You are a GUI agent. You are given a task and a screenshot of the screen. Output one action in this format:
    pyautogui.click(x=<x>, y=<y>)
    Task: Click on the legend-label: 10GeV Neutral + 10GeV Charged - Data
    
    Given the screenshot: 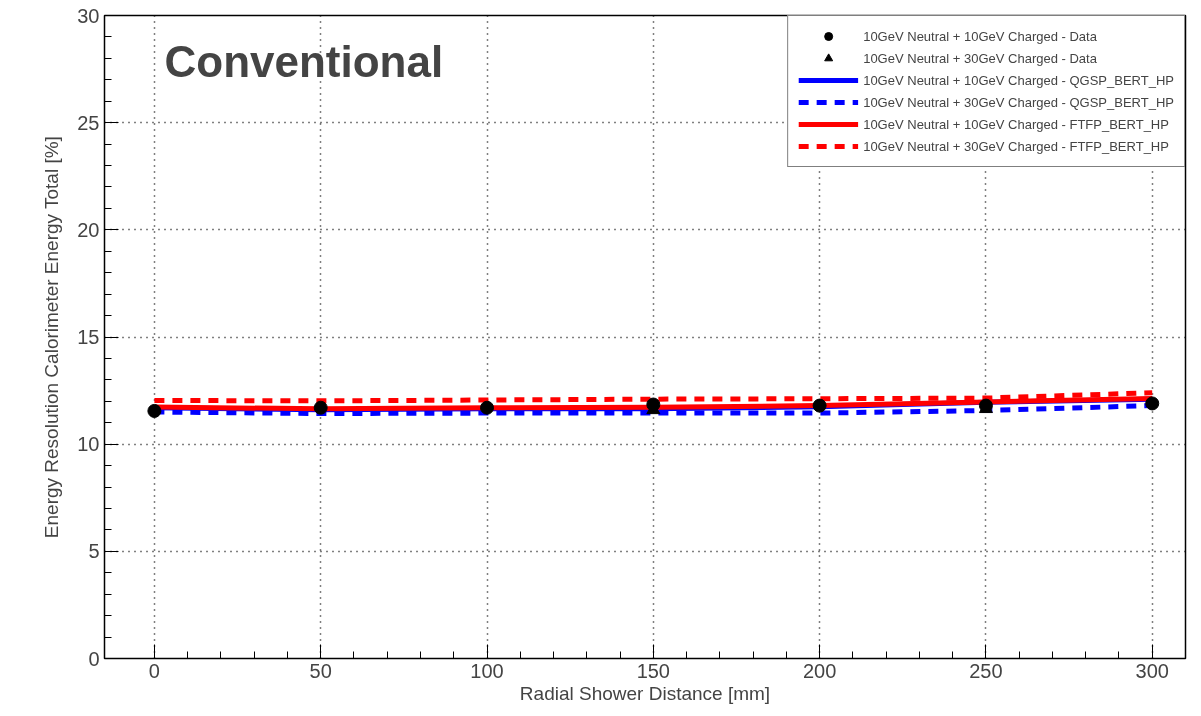 What is the action you would take?
    pyautogui.click(x=980, y=36)
    